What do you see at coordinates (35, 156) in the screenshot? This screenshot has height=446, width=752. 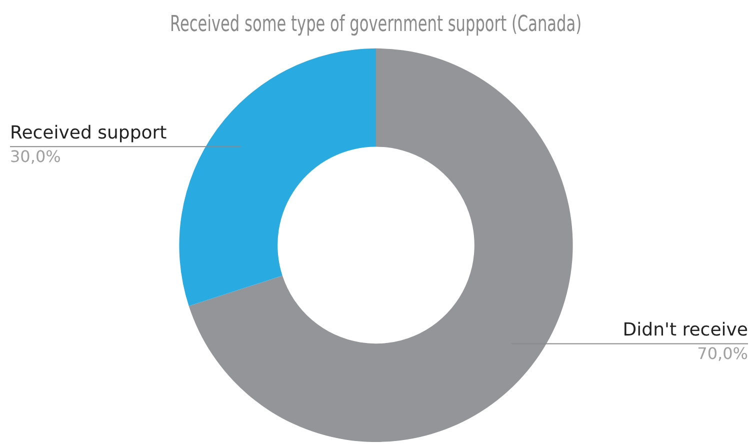 I see `data-label: 30,0%` at bounding box center [35, 156].